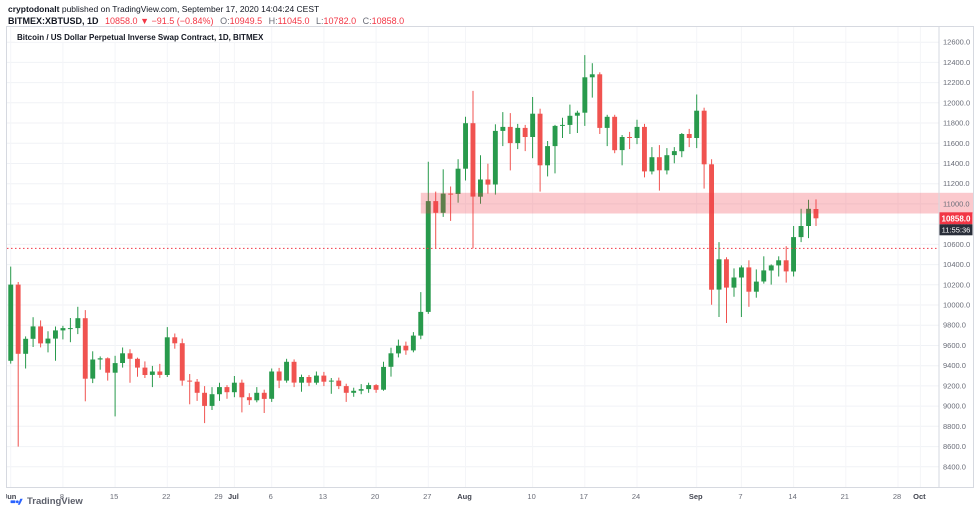 This screenshot has height=512, width=980. I want to click on time-tick-label: 24, so click(636, 496).